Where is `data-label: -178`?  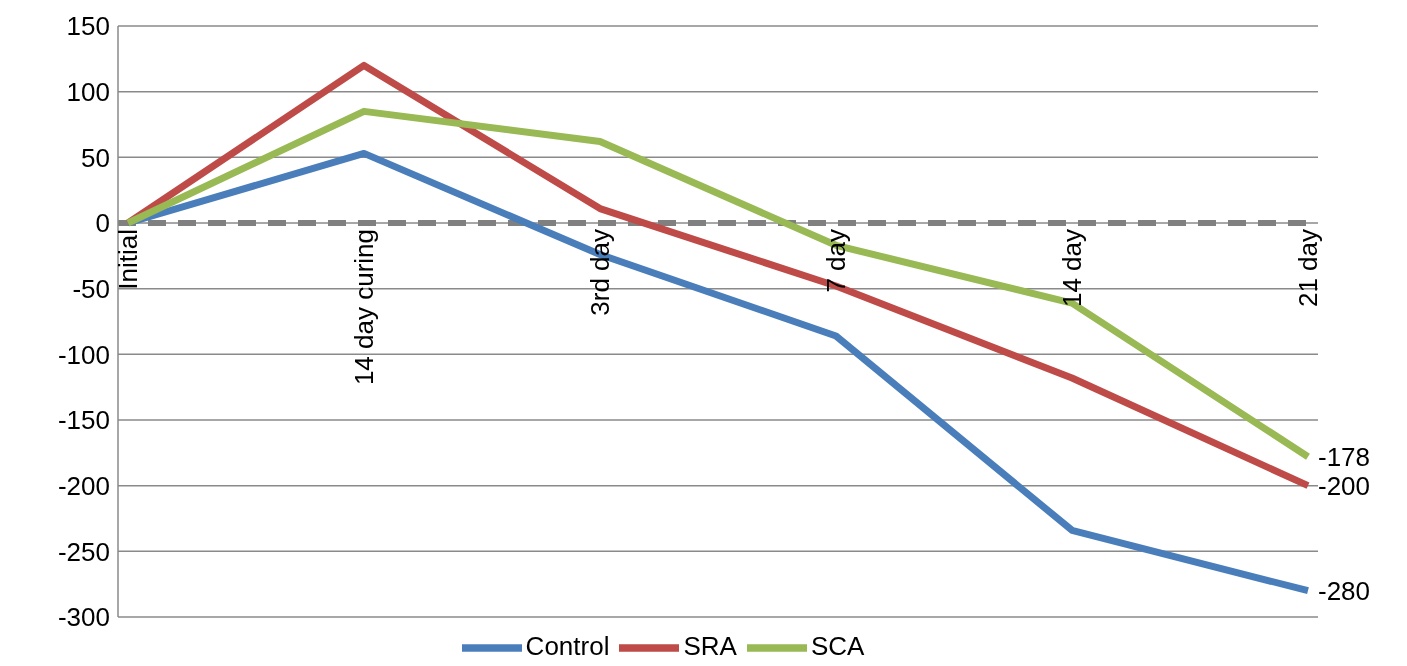 data-label: -178 is located at coordinates (1344, 456).